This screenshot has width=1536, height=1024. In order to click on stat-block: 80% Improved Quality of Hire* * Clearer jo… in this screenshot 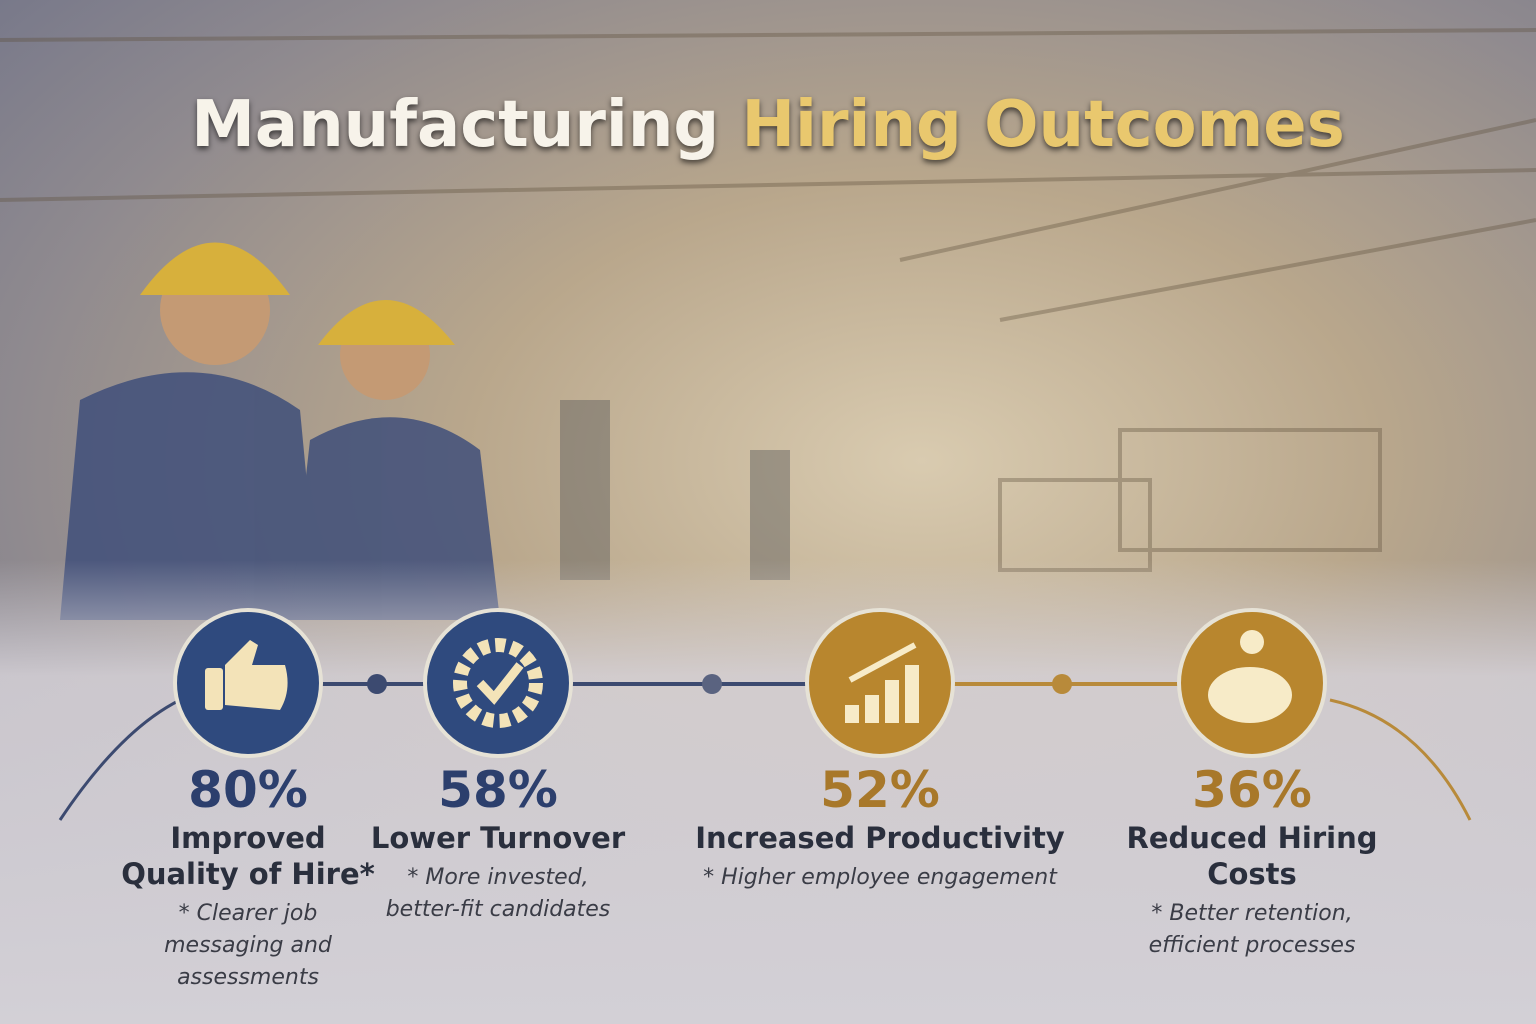, I will do `click(248, 877)`.